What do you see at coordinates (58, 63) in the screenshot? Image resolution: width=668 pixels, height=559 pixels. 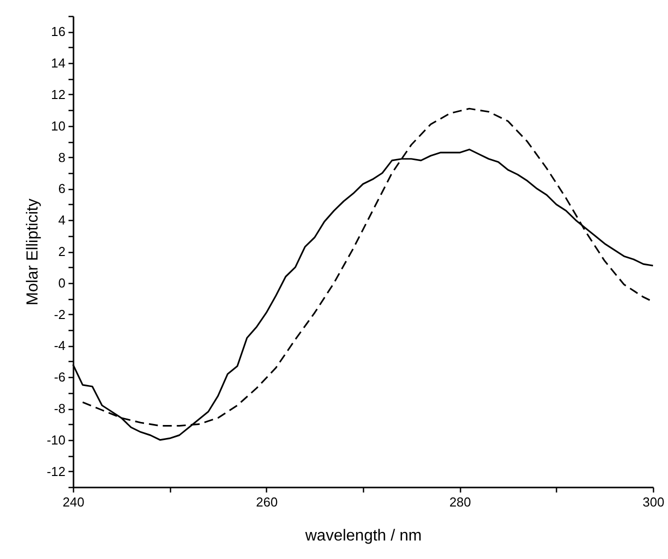 I see `y-tick-label: 14` at bounding box center [58, 63].